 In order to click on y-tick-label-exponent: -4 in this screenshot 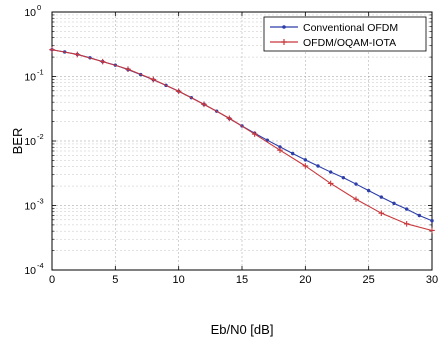, I will do `click(40, 265)`.